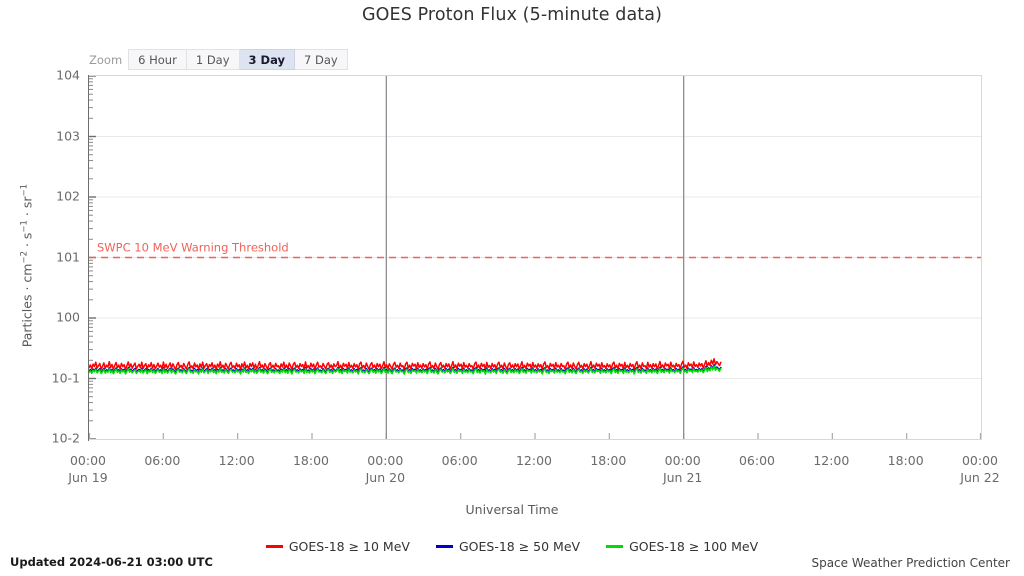 The height and width of the screenshot is (576, 1024). Describe the element at coordinates (321, 59) in the screenshot. I see `zoom-range-button-7-day: 7 Day` at that location.